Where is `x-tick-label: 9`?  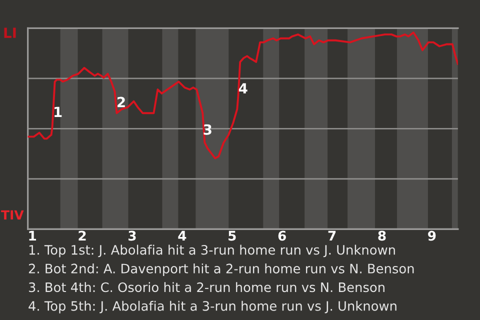 x-tick-label: 9 is located at coordinates (432, 235).